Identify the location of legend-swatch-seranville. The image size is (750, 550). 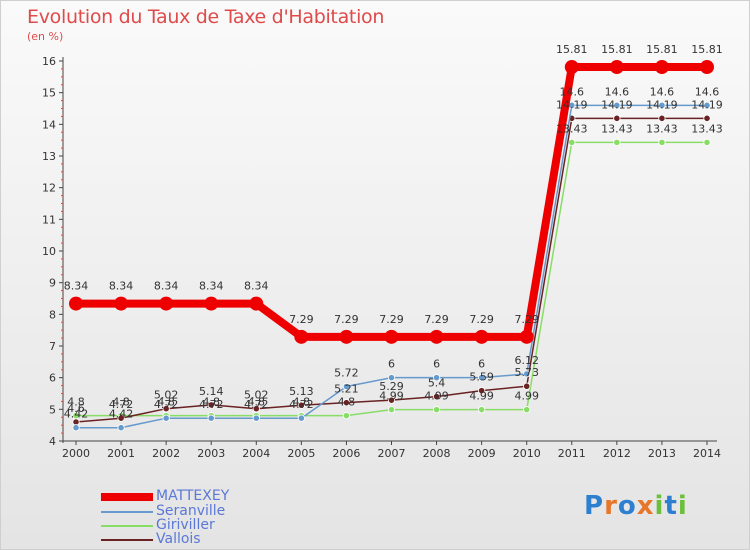
(127, 512).